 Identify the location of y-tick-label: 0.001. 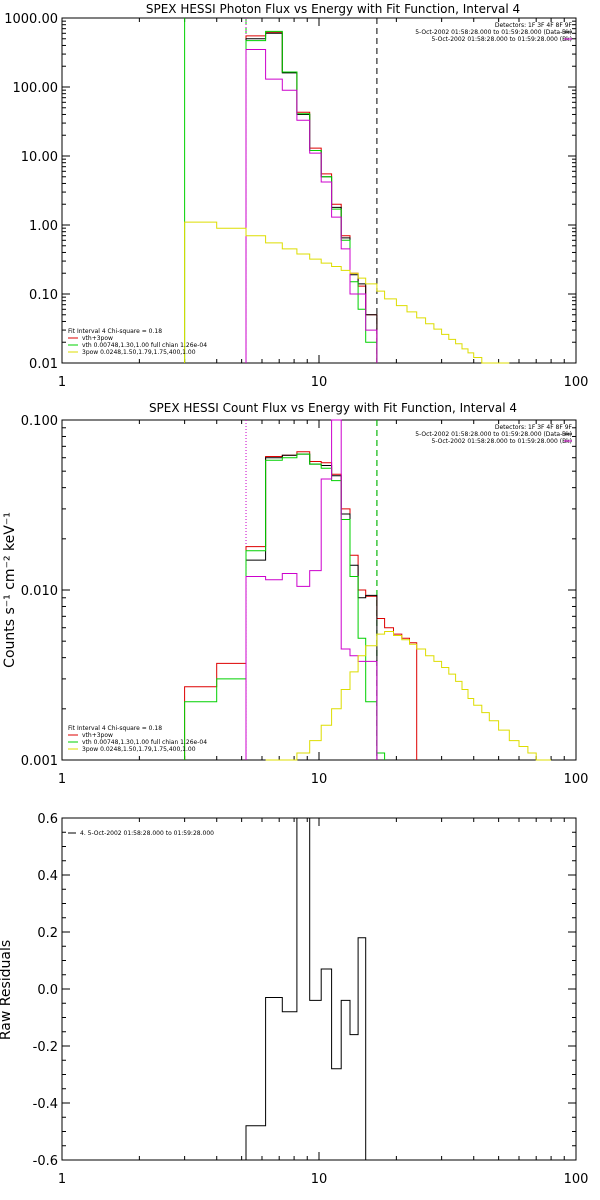
(39, 761).